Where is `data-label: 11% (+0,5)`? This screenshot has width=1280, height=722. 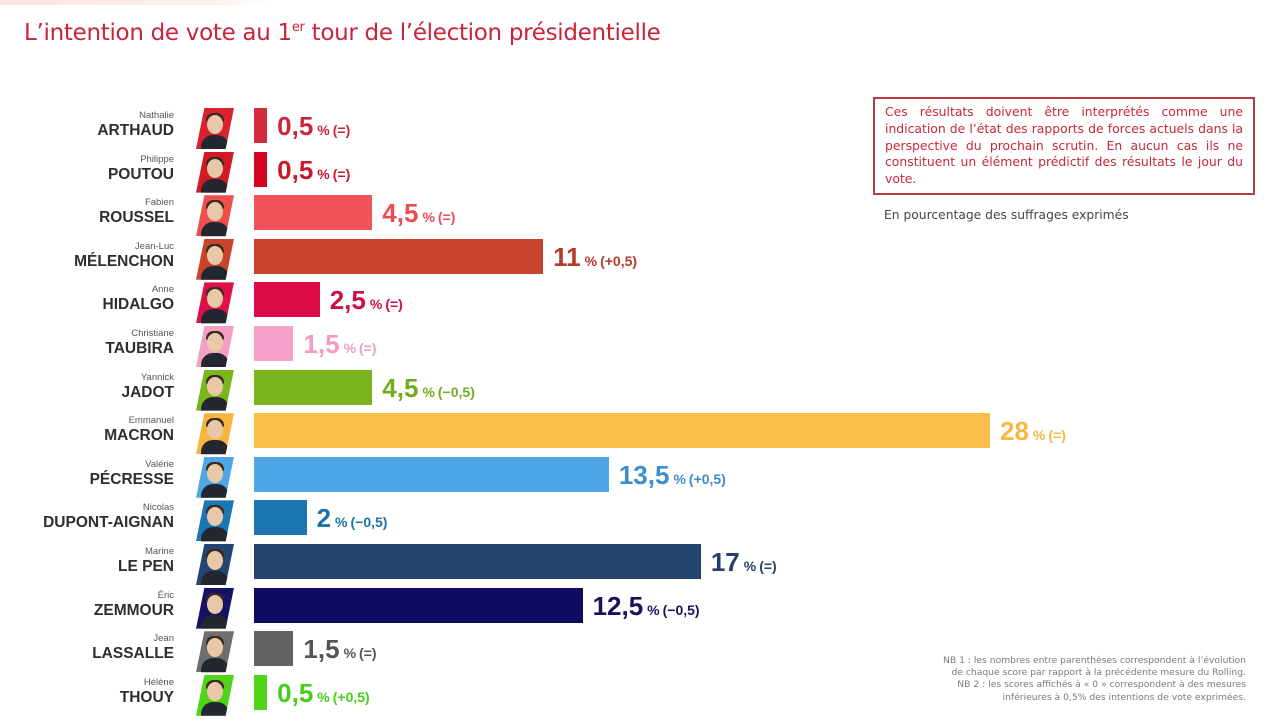
data-label: 11% (+0,5) is located at coordinates (595, 257).